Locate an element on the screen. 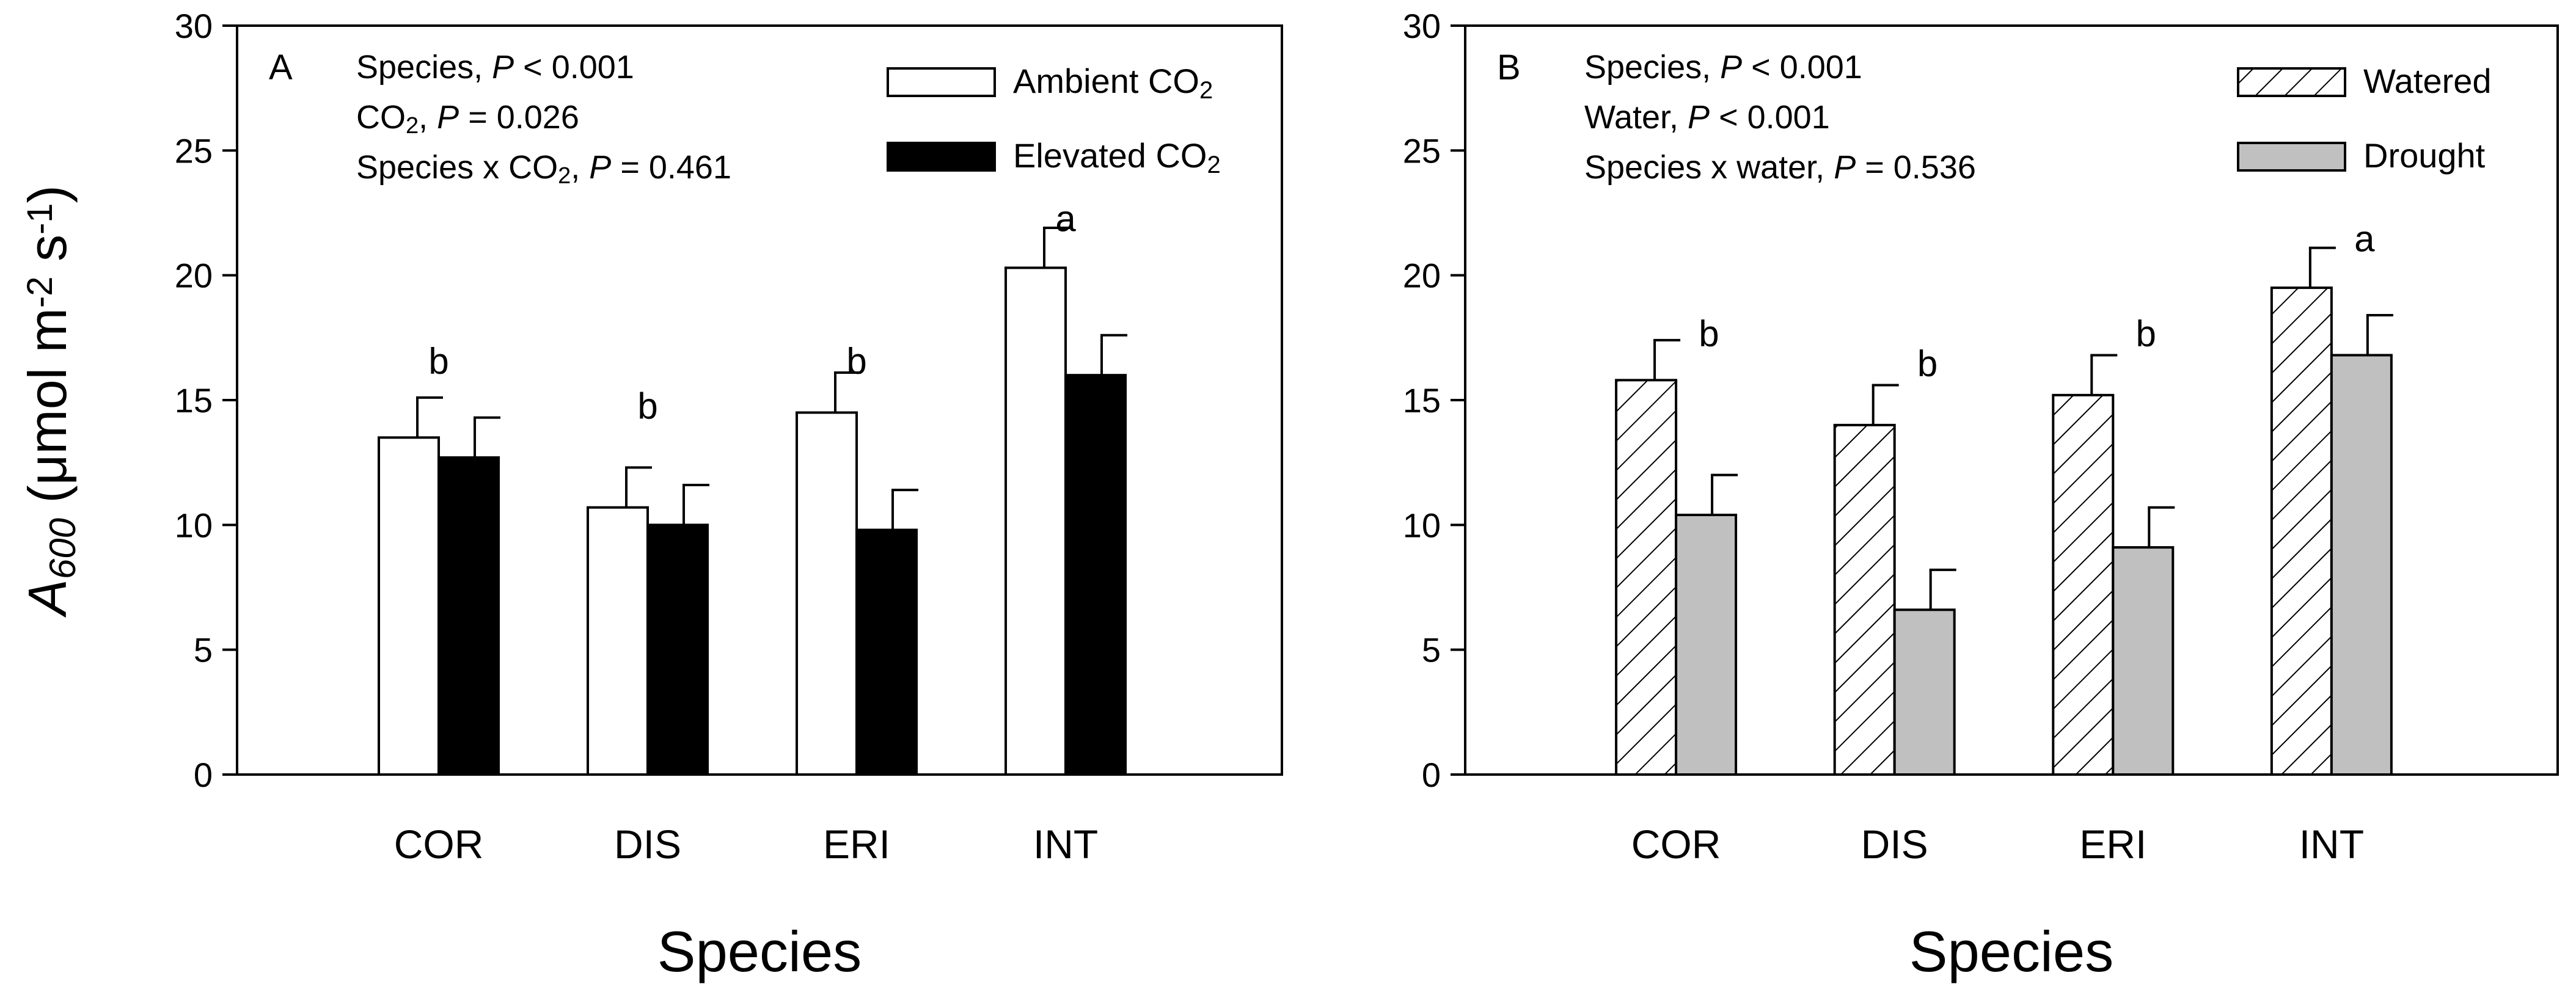  y-label-part: -2 is located at coordinates (40, 292).